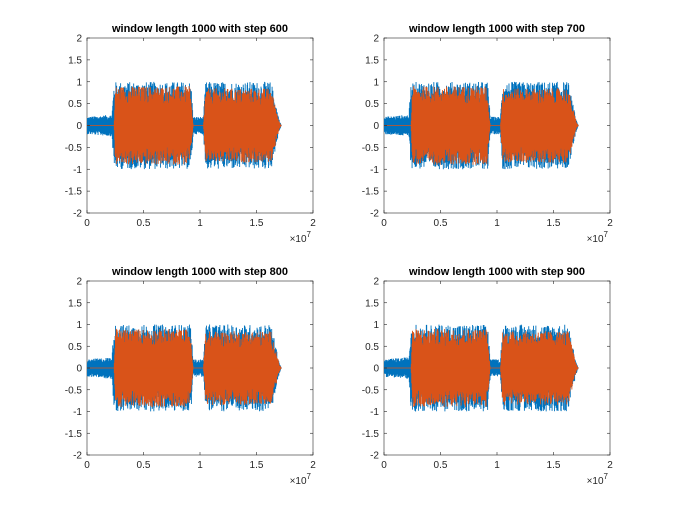 Image resolution: width=673 pixels, height=511 pixels. I want to click on subplot-title: window length 1000 with step 800, so click(199, 272).